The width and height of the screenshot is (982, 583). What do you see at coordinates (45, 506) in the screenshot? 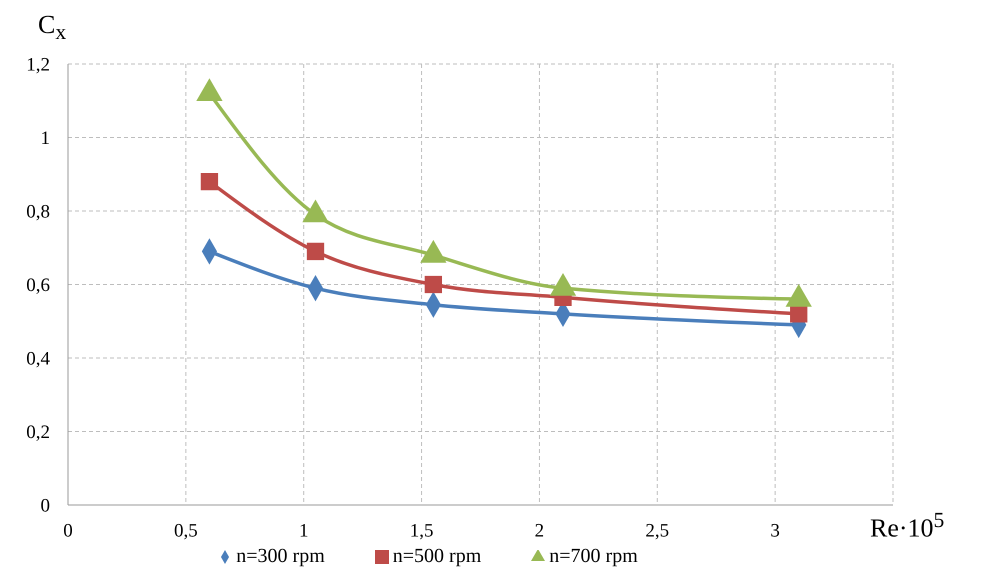
I see `y-tick-label: 0` at bounding box center [45, 506].